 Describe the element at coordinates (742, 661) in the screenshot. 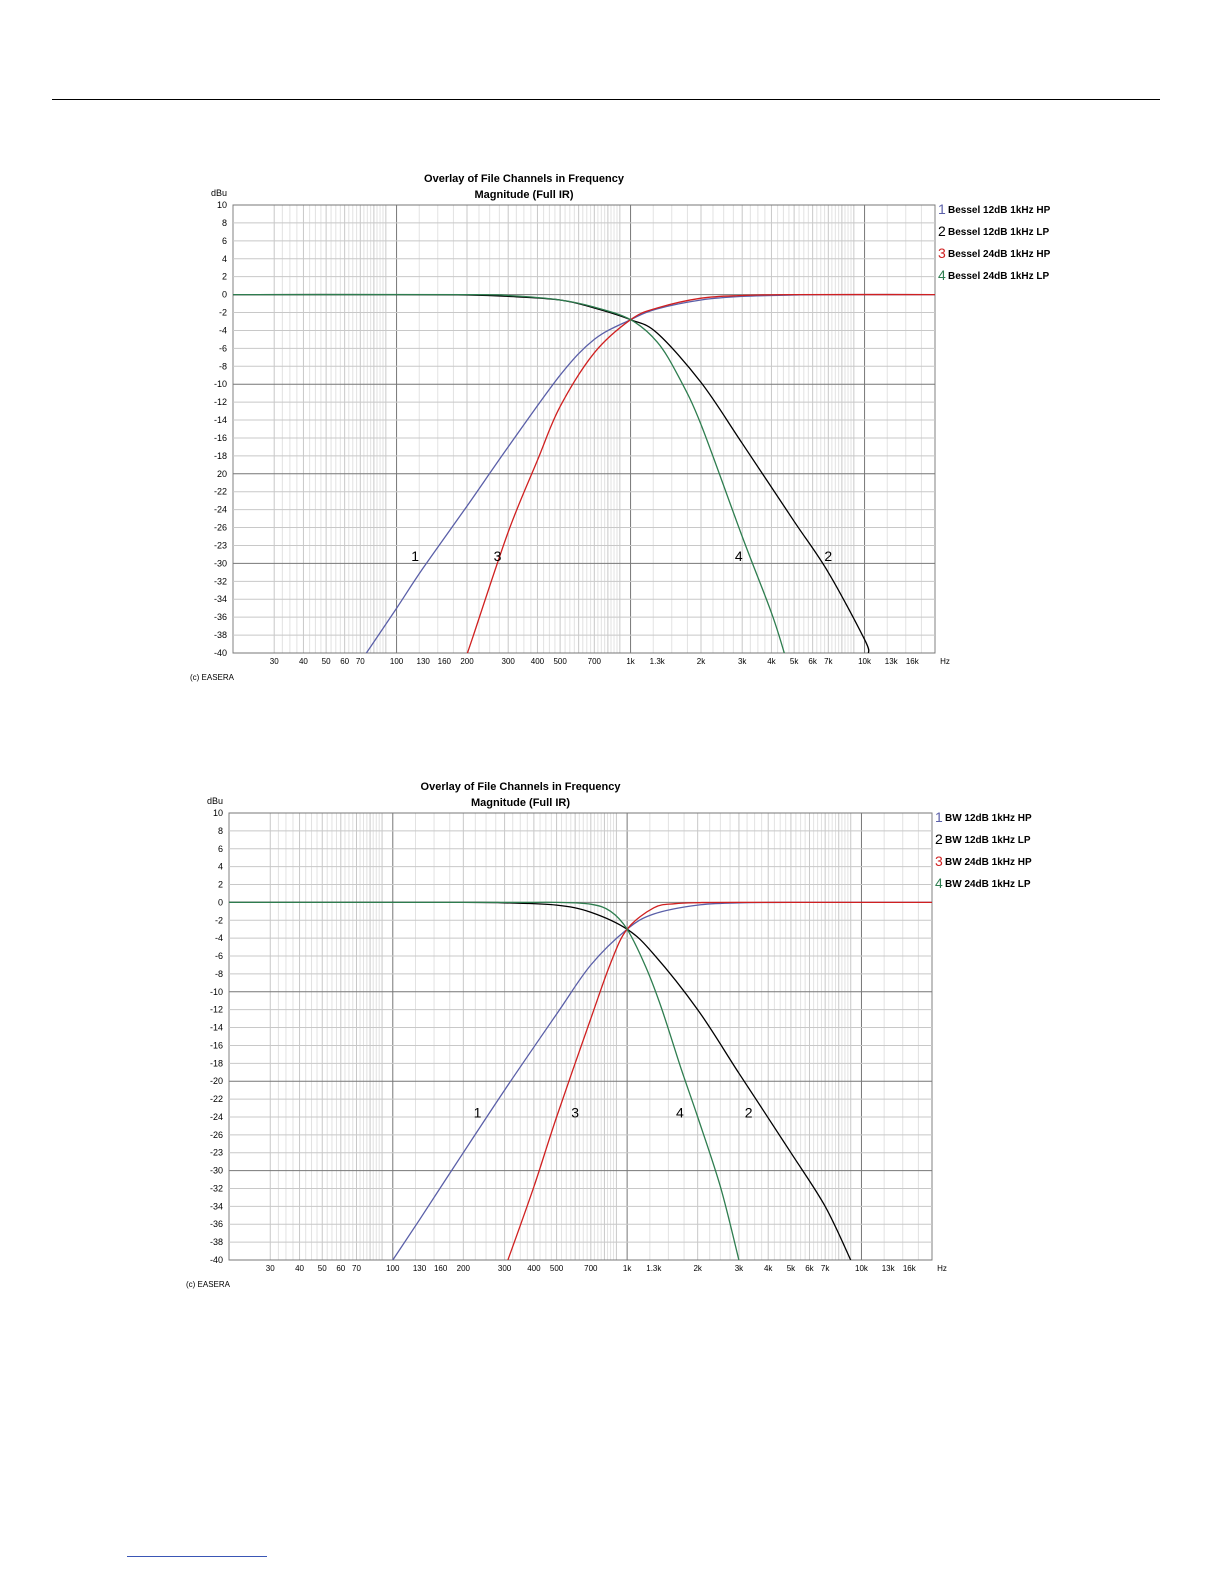

I see `x-tick-label: 3k` at that location.